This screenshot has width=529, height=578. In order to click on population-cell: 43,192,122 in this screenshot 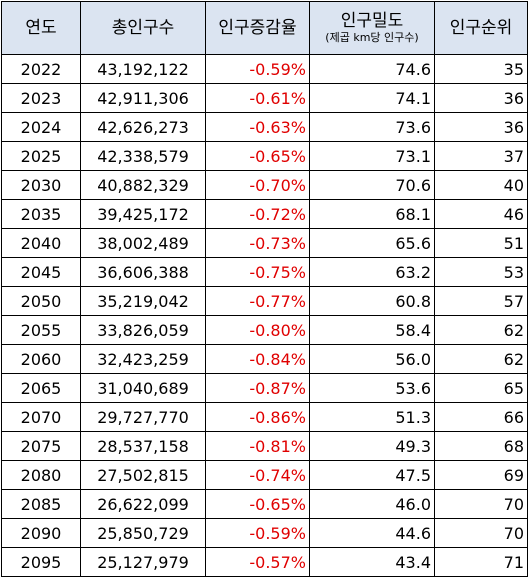, I will do `click(143, 69)`.